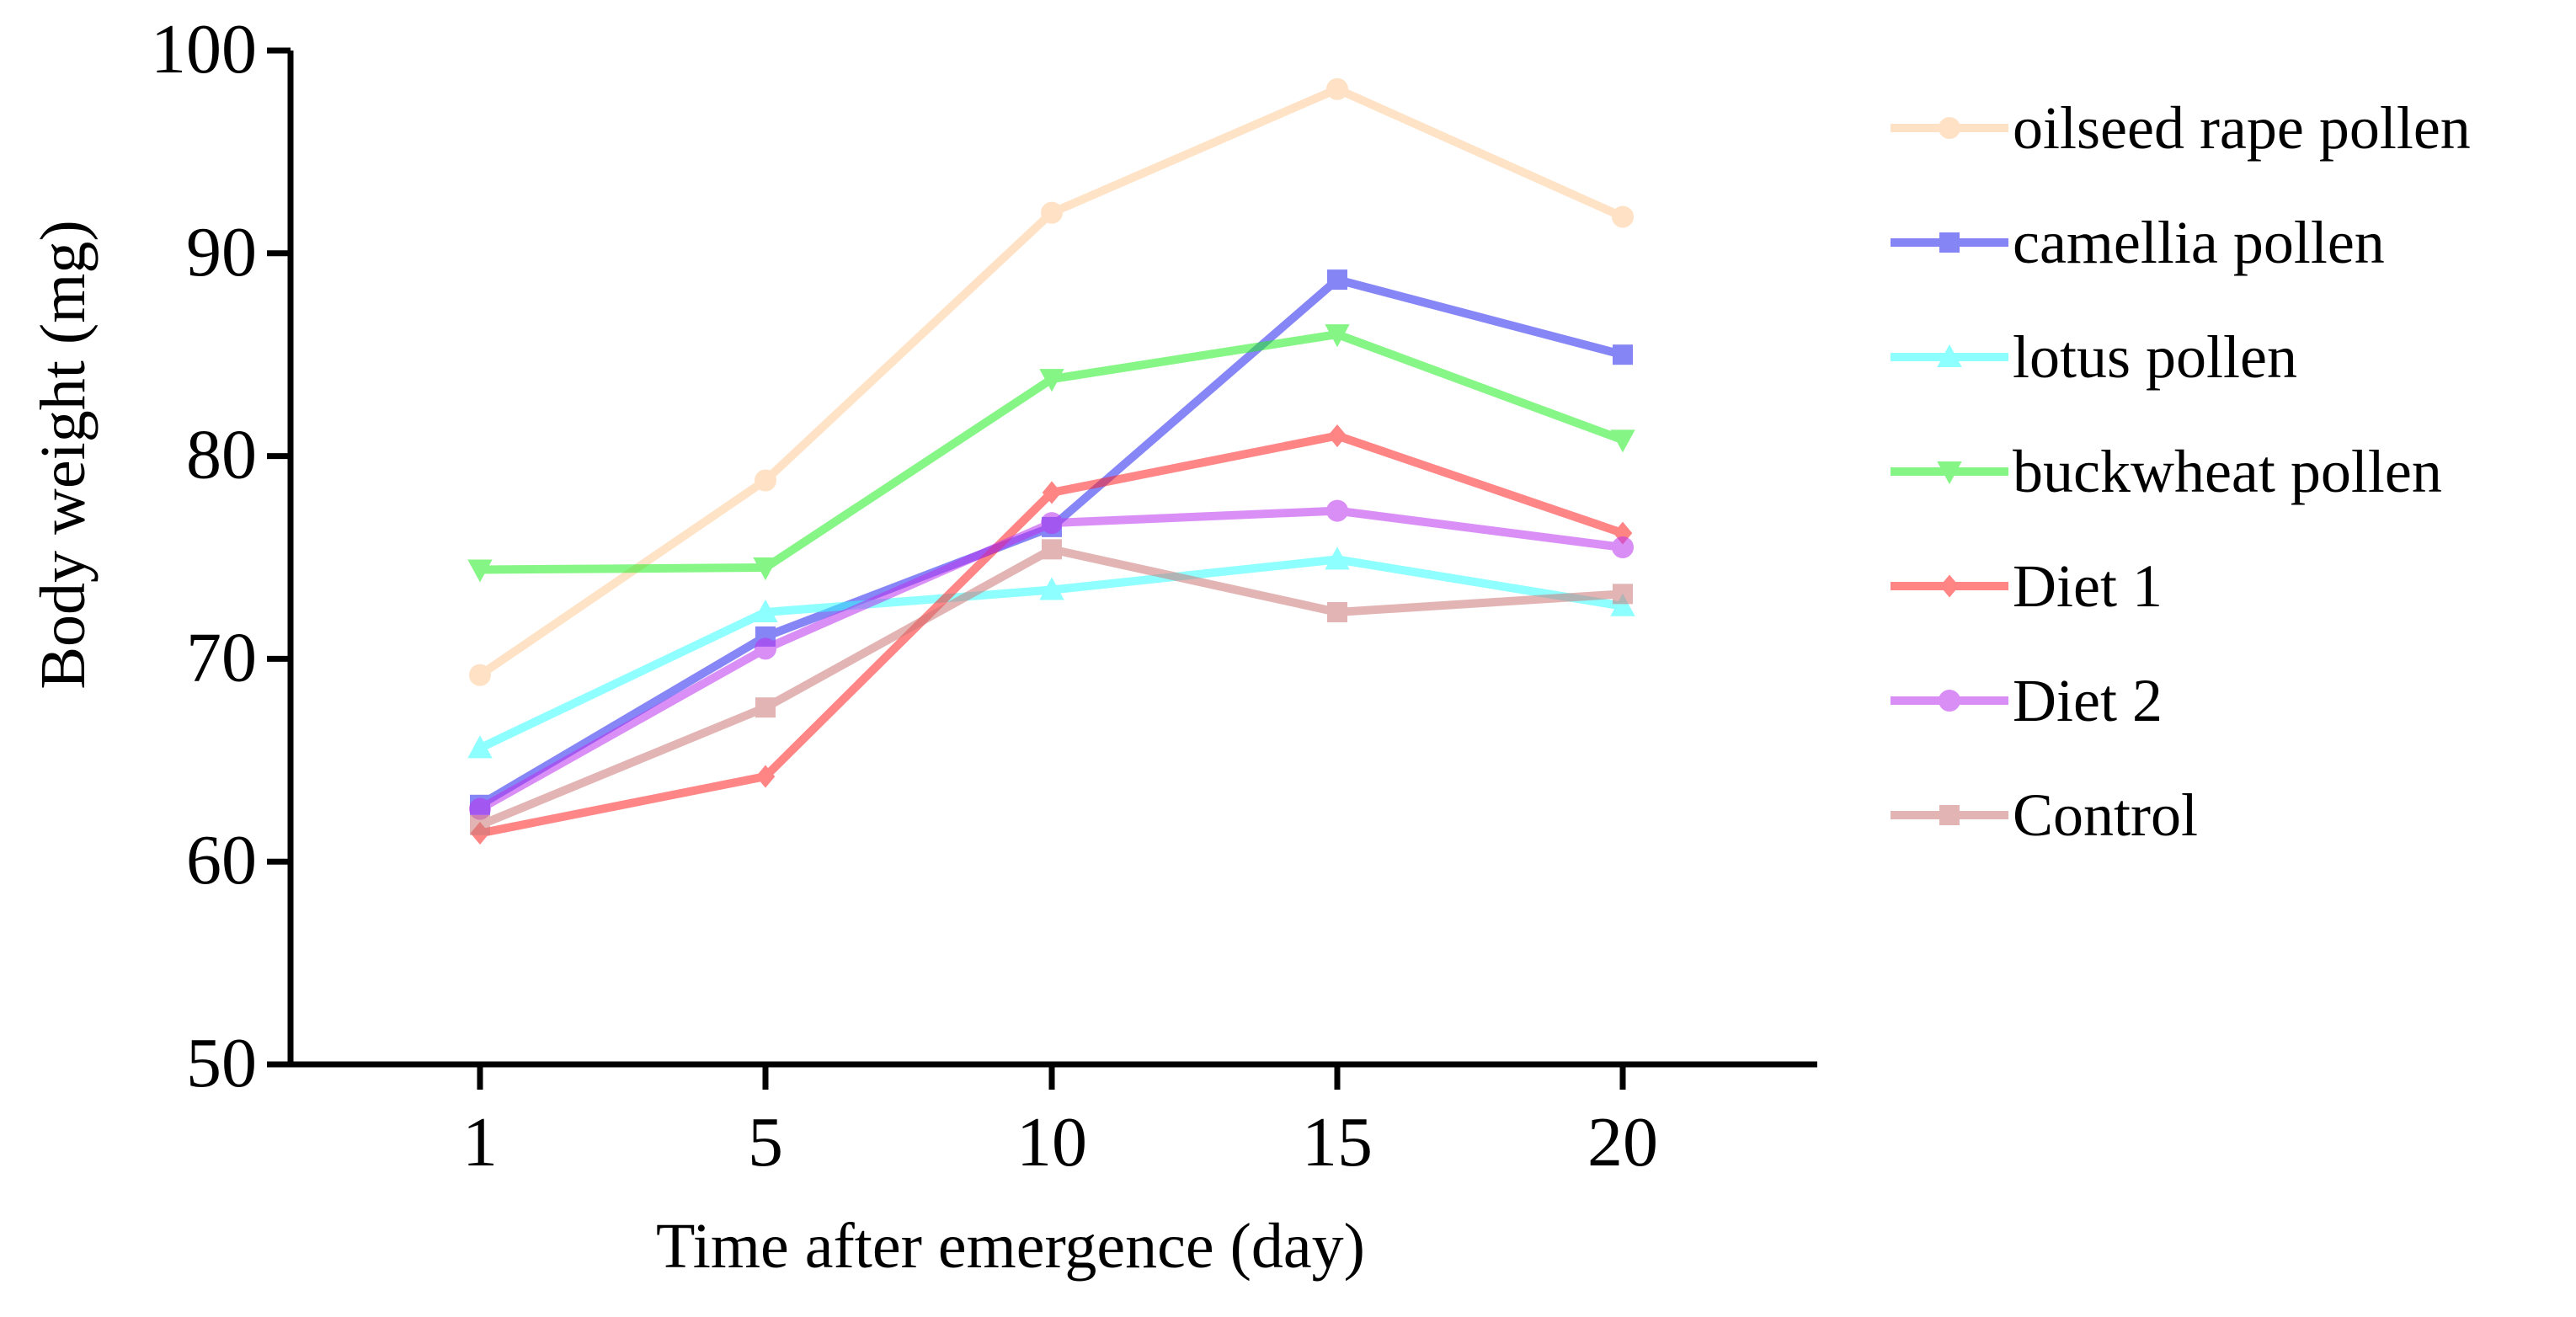 Image resolution: width=2576 pixels, height=1317 pixels. I want to click on y-tick-label: 90, so click(221, 252).